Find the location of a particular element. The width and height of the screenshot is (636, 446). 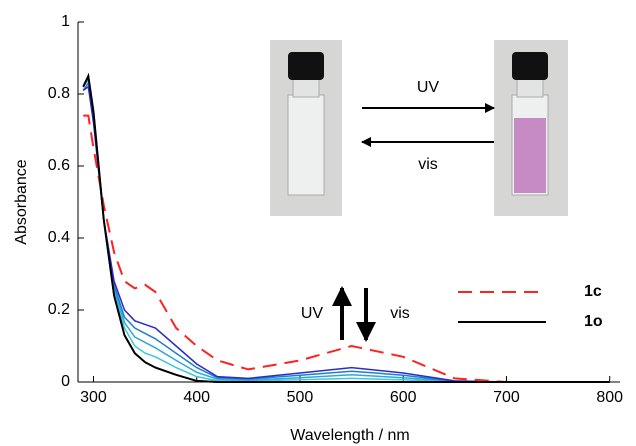

y-tick-label: 1 is located at coordinates (65, 21).